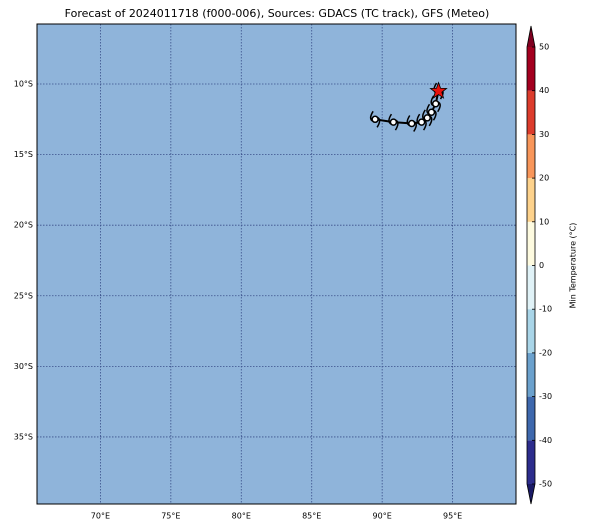 This screenshot has width=591, height=532. I want to click on colorbar-tick-label: -50, so click(545, 484).